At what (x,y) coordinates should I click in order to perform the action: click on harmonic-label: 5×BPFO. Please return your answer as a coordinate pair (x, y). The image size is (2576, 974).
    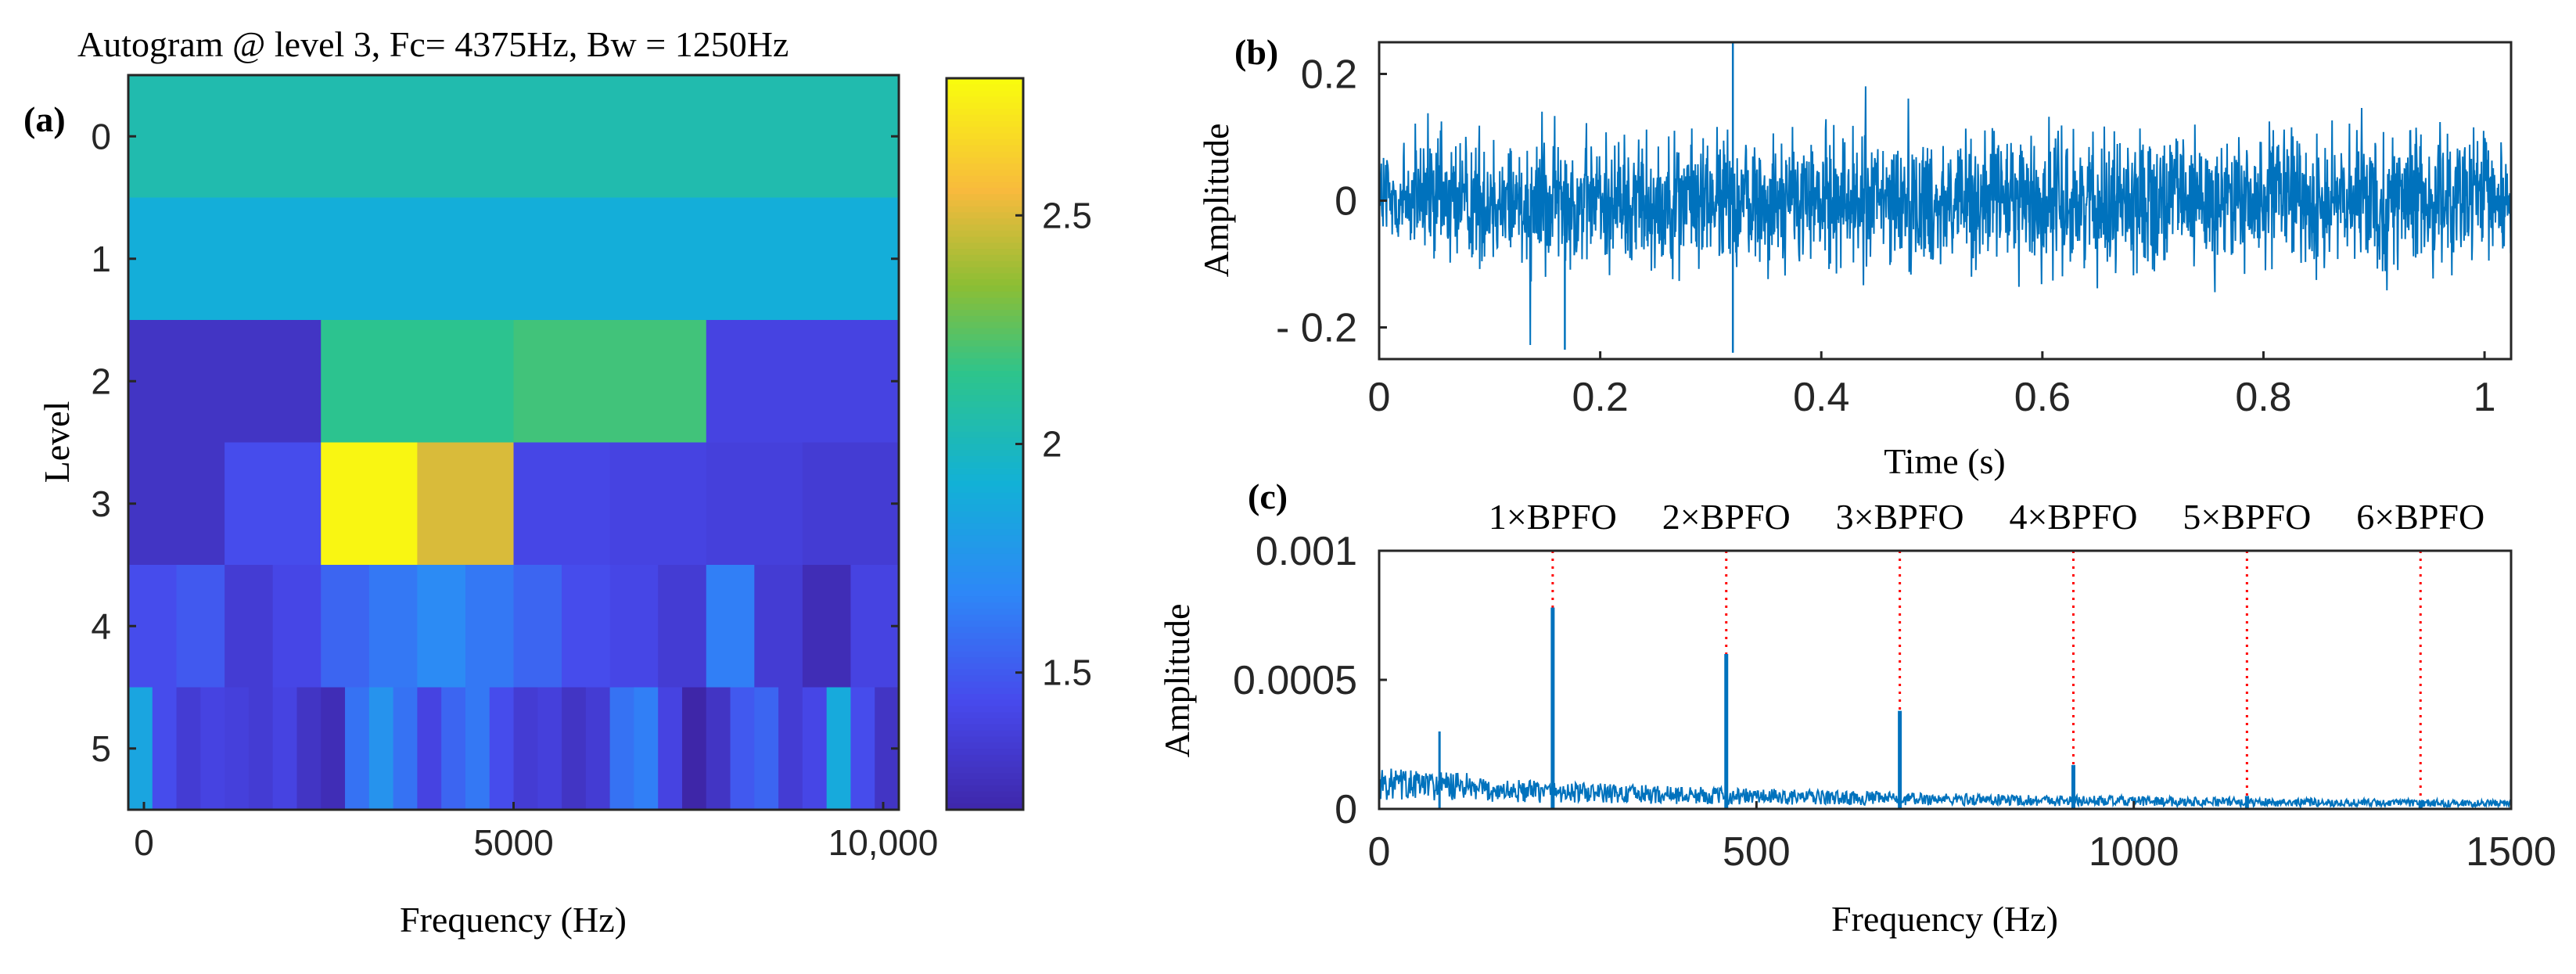
    Looking at the image, I should click on (2247, 517).